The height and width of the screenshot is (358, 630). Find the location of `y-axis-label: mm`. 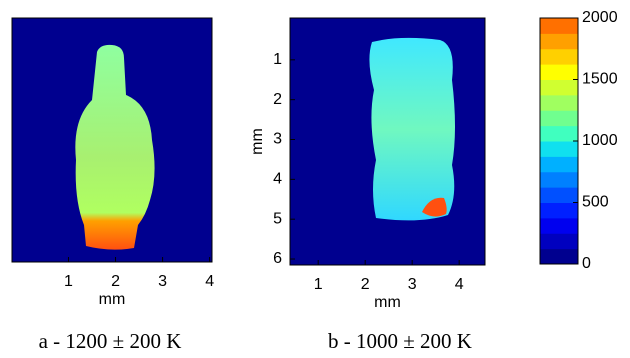

y-axis-label: mm is located at coordinates (257, 141).